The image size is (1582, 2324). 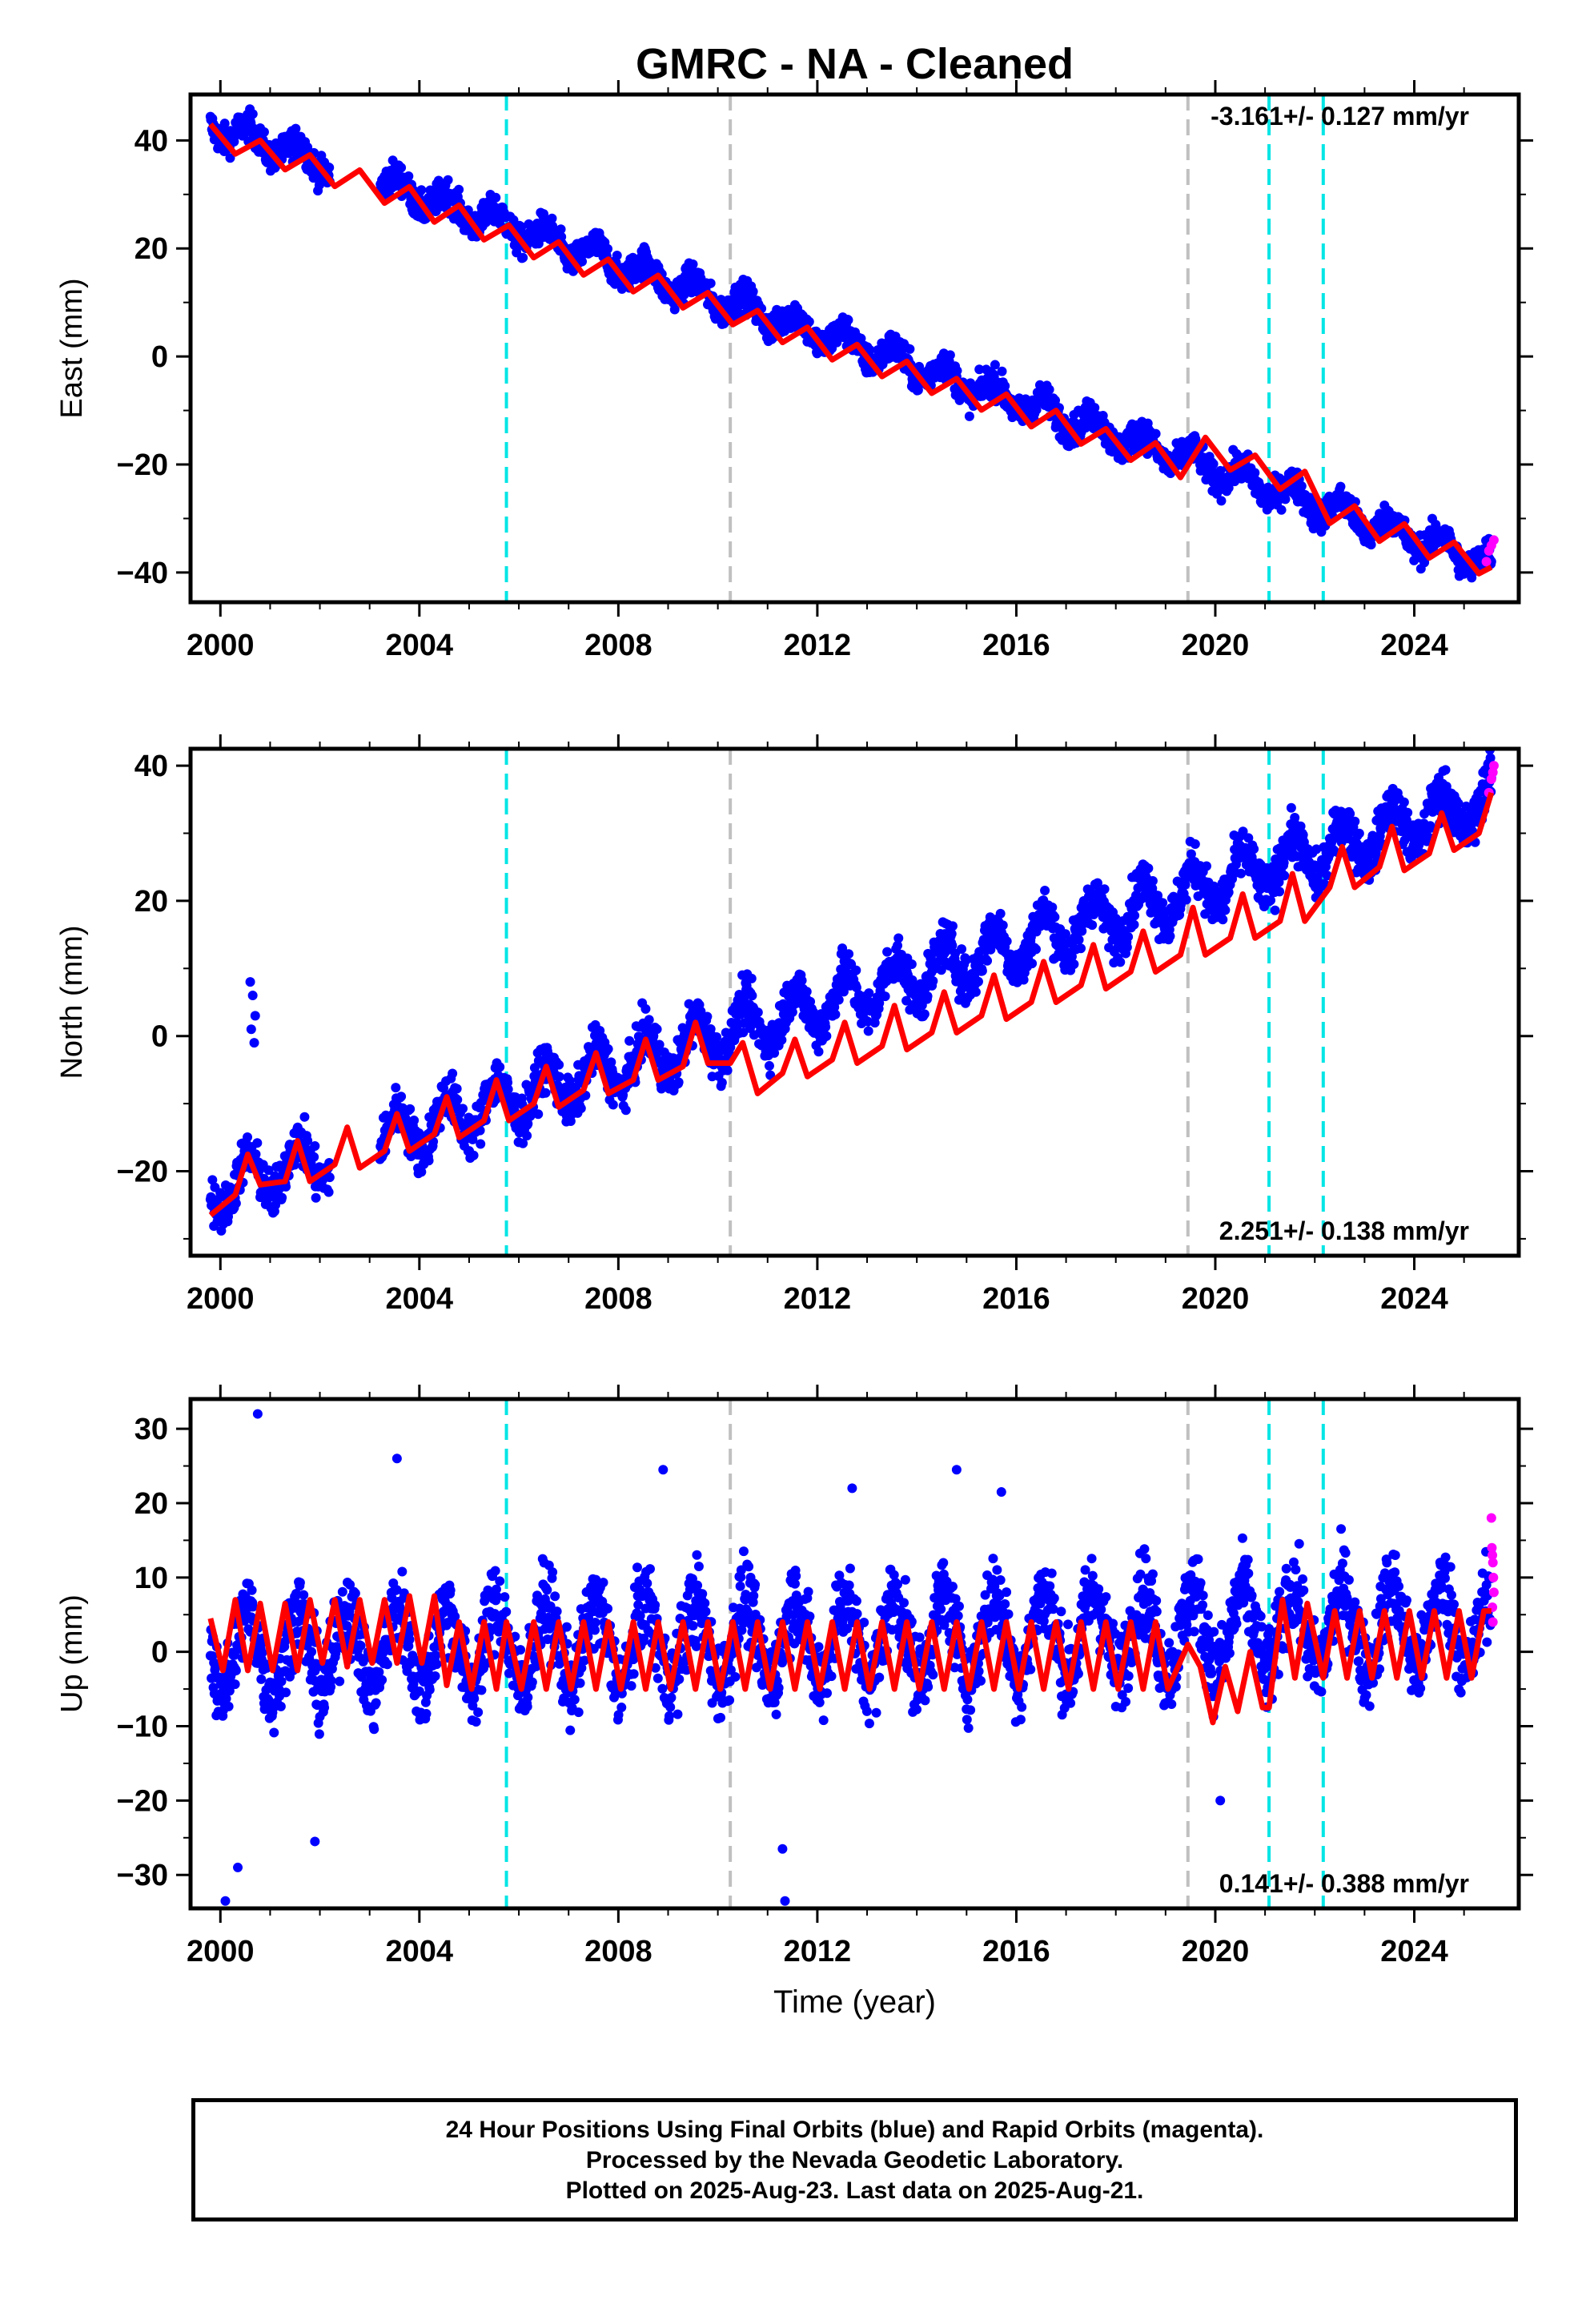 I want to click on rapid-orbit-points, so click(x=1490, y=551).